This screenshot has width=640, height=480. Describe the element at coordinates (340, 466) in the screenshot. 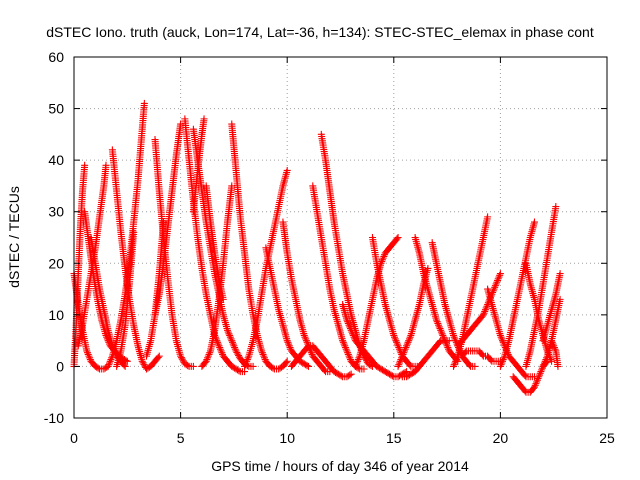

I see `x-axis-label: GPS time / hours of day 346 of year 2014` at that location.